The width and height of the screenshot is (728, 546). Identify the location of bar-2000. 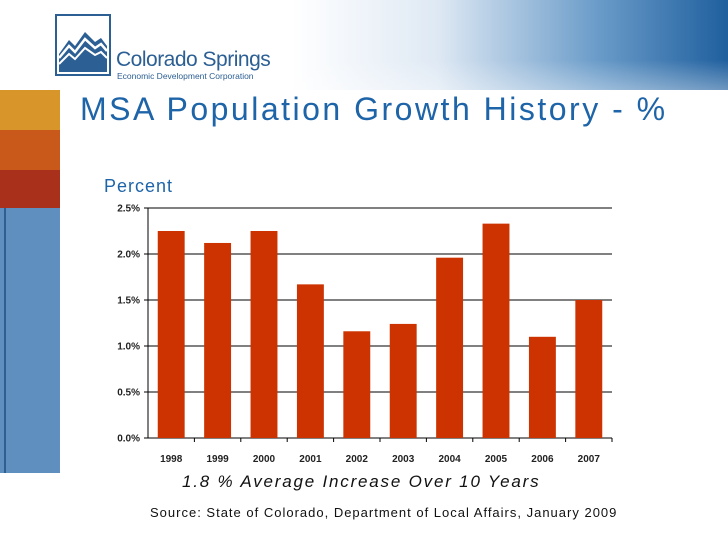
(264, 334).